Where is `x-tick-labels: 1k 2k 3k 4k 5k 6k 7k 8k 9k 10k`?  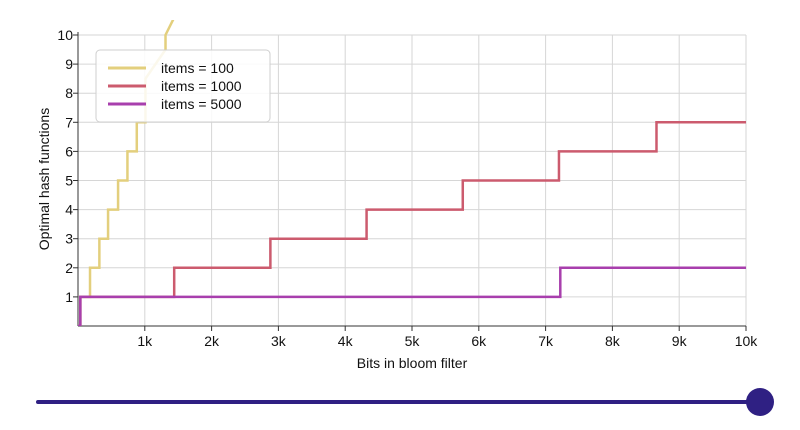 x-tick-labels: 1k 2k 3k 4k 5k 6k 7k 8k 9k 10k is located at coordinates (447, 337).